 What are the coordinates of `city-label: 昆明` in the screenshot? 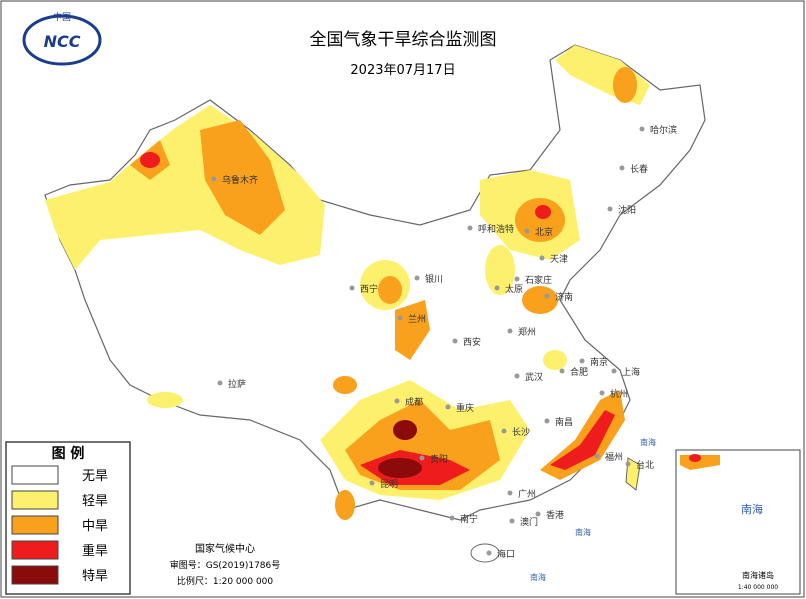 It's located at (389, 484).